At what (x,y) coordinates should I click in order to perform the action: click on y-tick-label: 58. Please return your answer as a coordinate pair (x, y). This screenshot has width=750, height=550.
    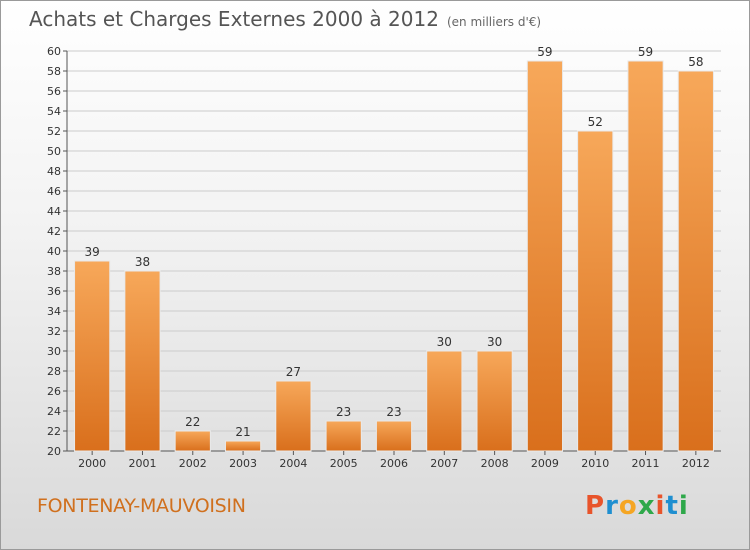
    Looking at the image, I should click on (54, 71).